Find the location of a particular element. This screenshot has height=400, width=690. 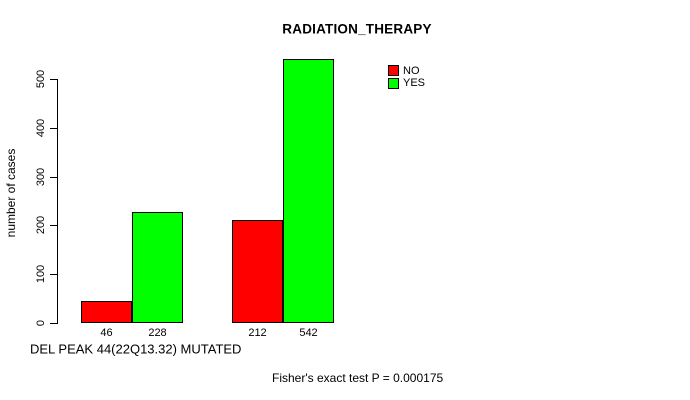

y-tick-label: 400 is located at coordinates (41, 128).